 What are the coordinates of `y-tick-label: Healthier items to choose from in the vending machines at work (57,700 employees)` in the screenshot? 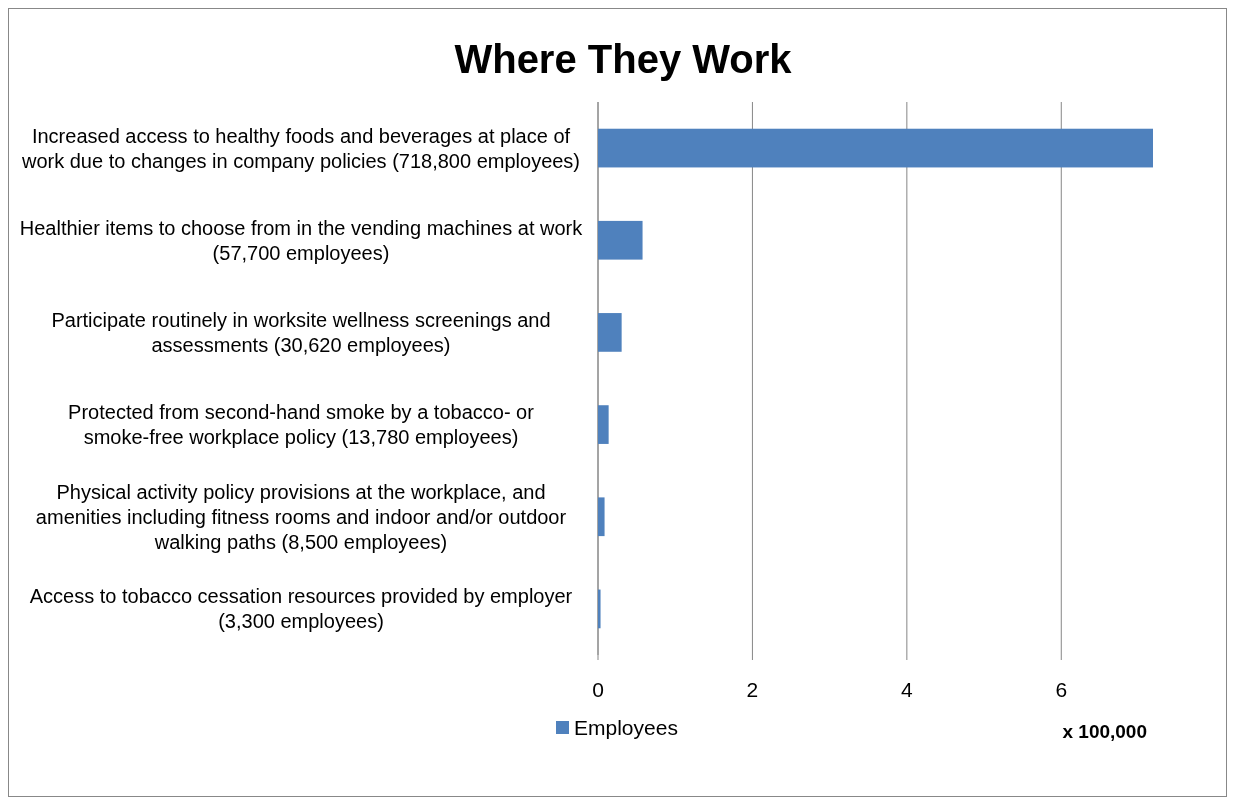 It's located at (301, 240).